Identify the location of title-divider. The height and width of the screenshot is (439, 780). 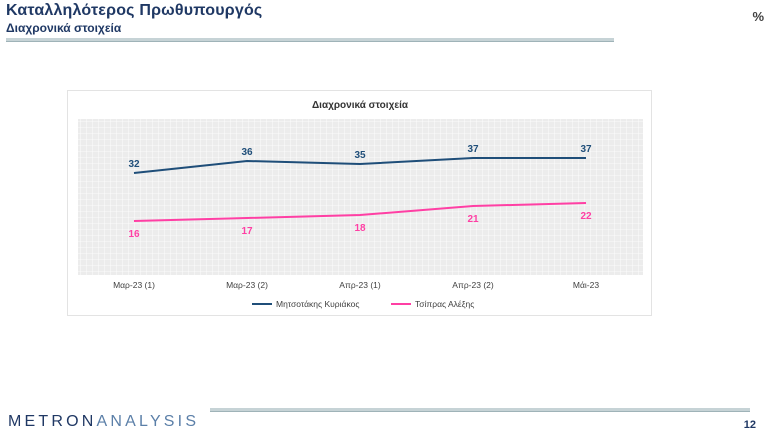
(310, 40).